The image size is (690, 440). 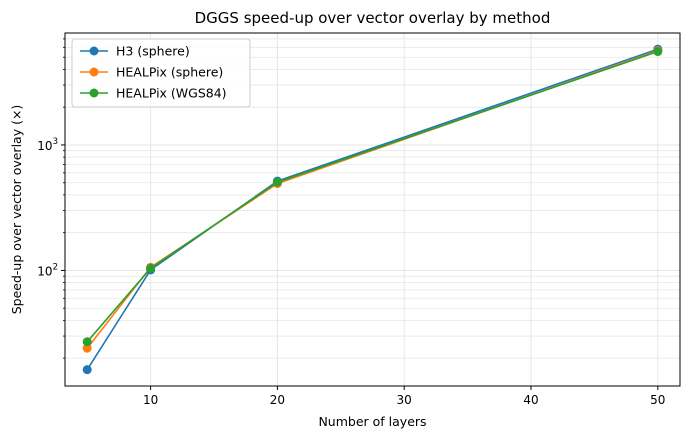 I want to click on x-axis: 10 20 30 40 50, so click(x=404, y=396).